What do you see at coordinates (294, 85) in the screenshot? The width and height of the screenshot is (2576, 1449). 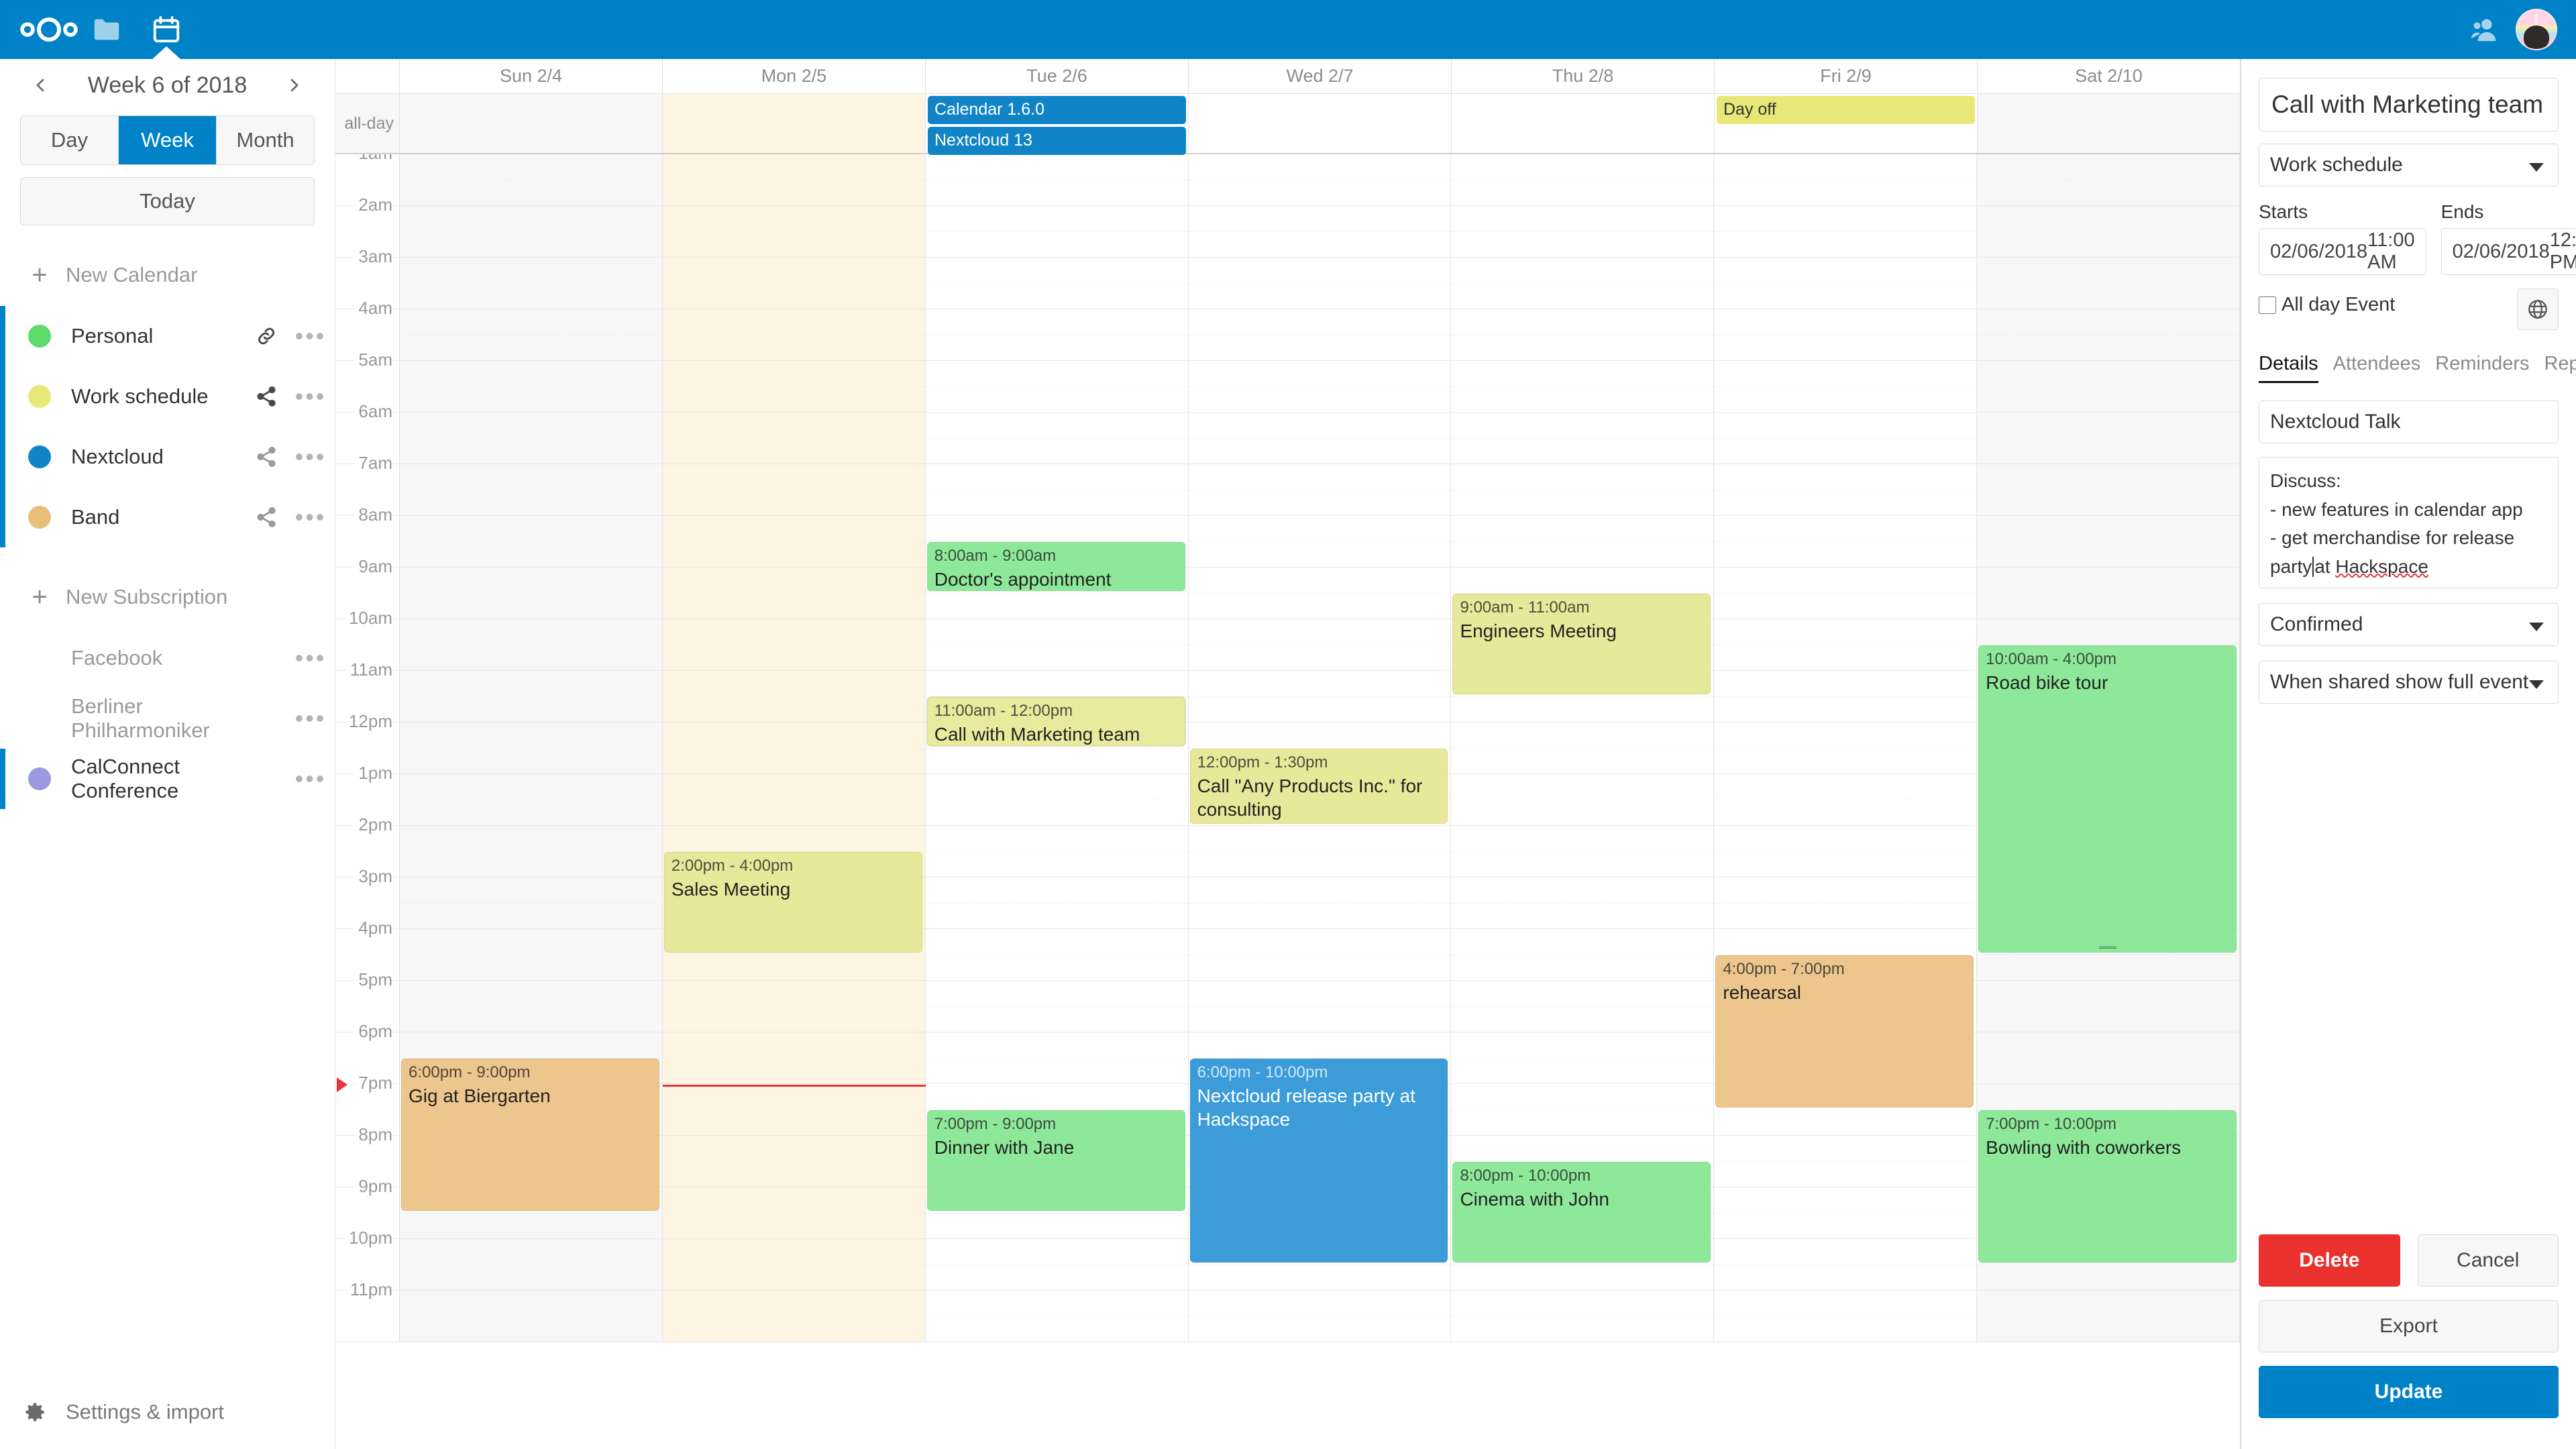 I see `next-week-button` at bounding box center [294, 85].